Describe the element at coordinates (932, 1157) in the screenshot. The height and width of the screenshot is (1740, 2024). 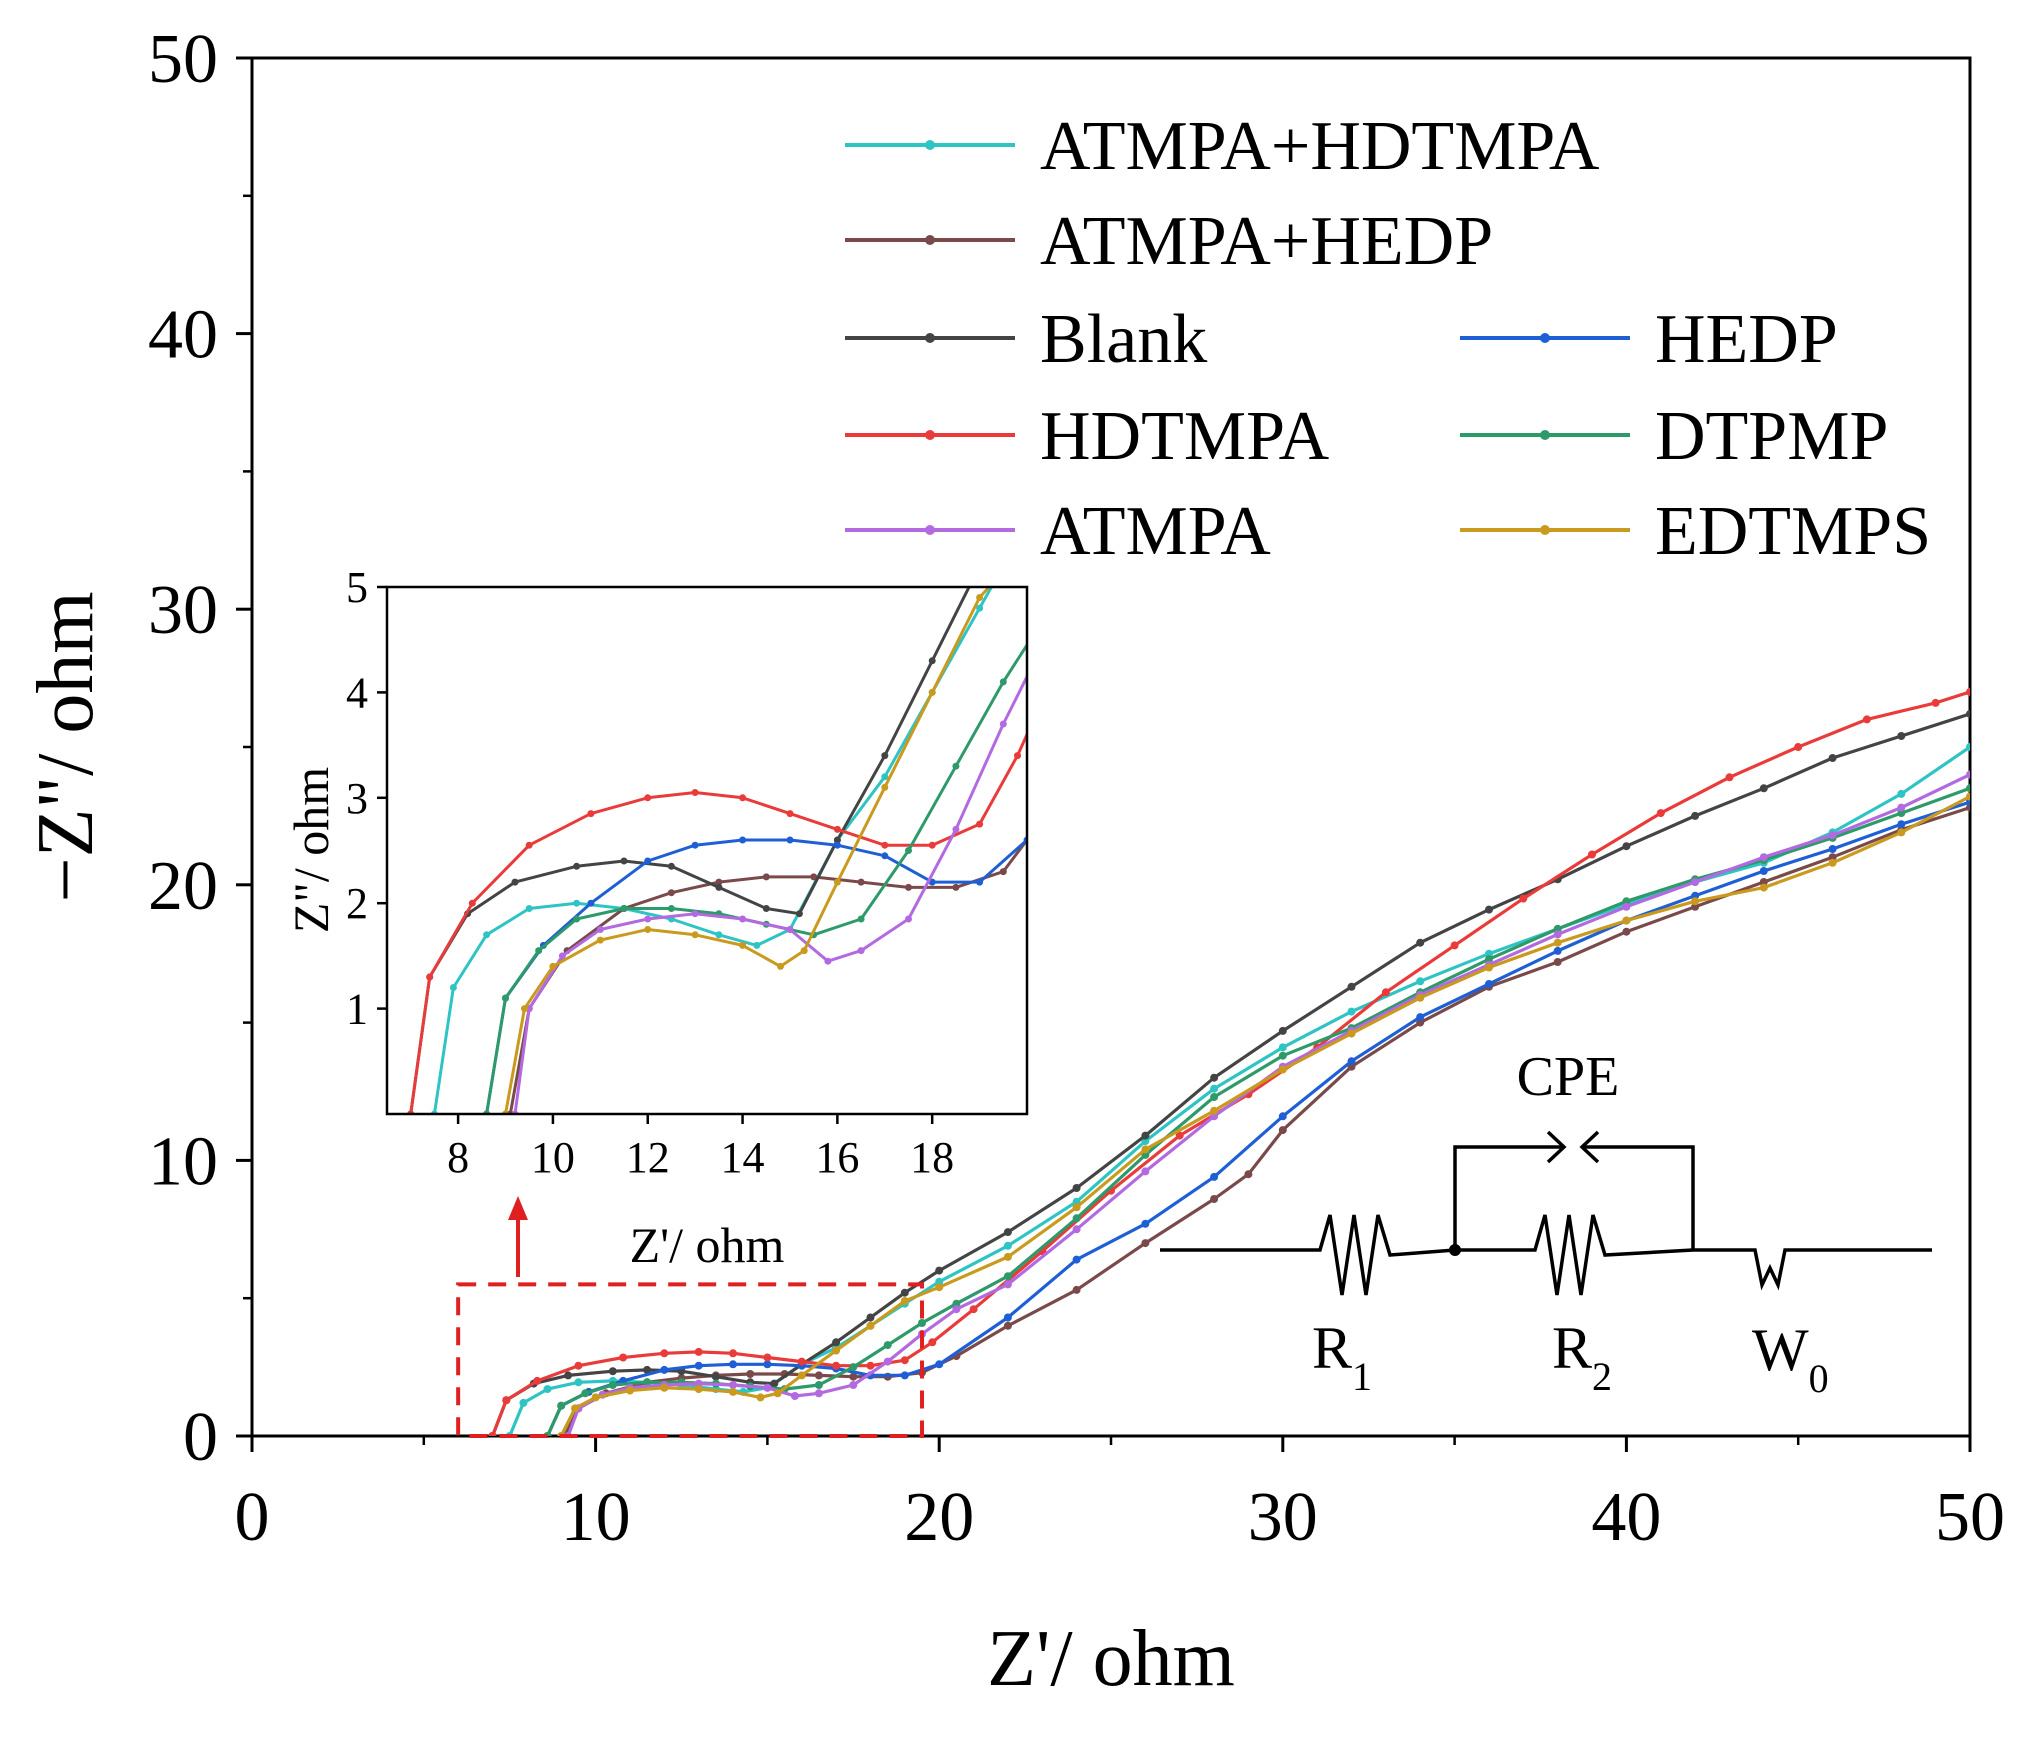
I see `inset-x-tick-label: 18` at that location.